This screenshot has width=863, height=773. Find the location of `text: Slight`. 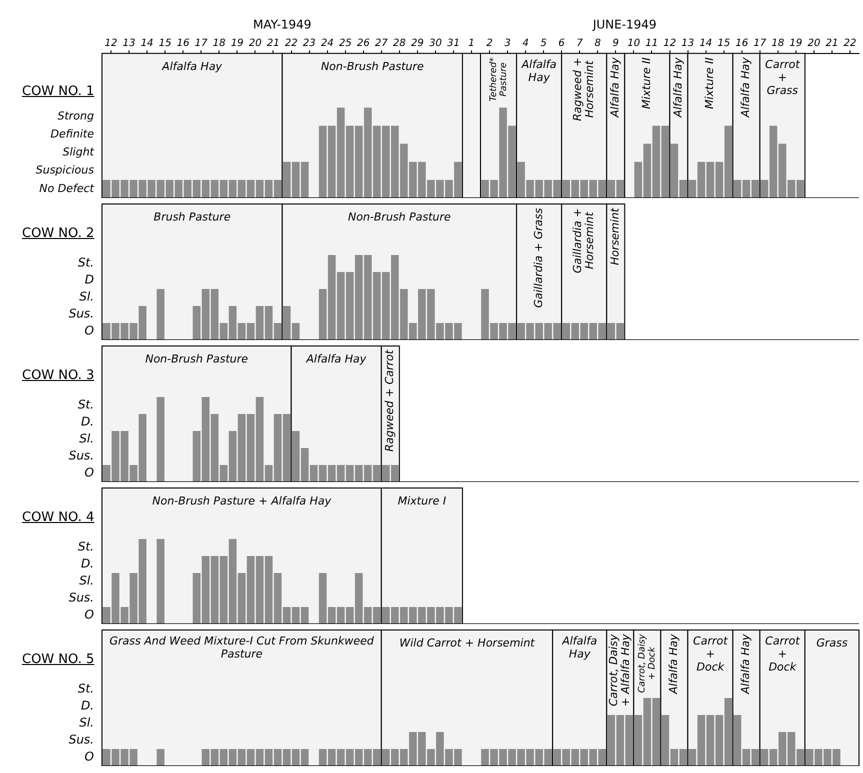

text: Slight is located at coordinates (78, 152).